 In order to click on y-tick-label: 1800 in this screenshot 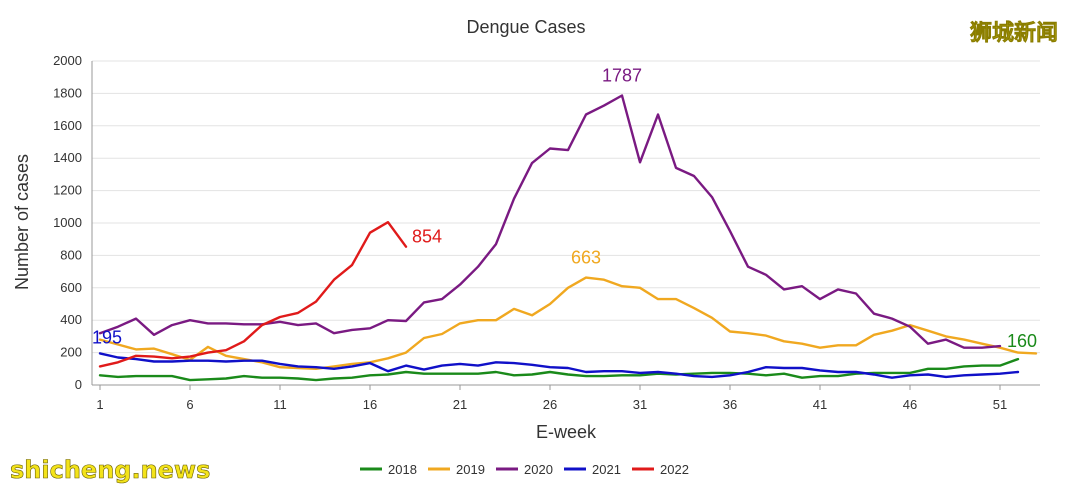, I will do `click(67, 92)`.